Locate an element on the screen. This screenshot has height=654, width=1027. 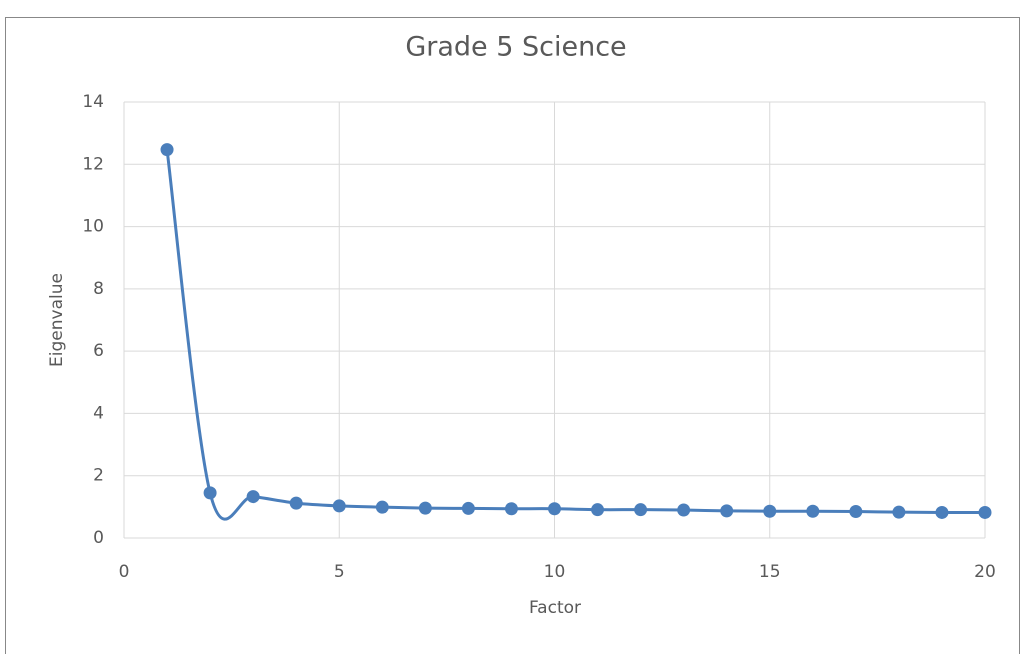
y-axis-label: Eigenvalue is located at coordinates (57, 320).